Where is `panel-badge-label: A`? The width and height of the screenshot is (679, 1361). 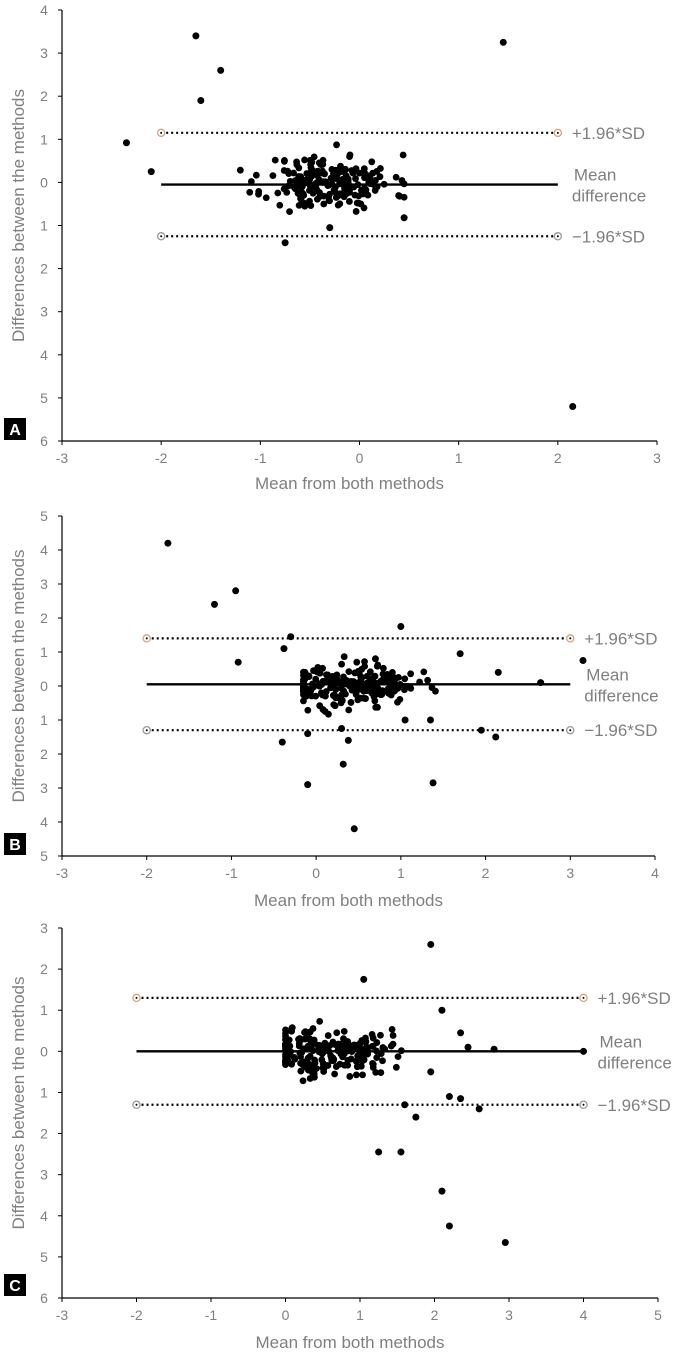 panel-badge-label: A is located at coordinates (15, 430).